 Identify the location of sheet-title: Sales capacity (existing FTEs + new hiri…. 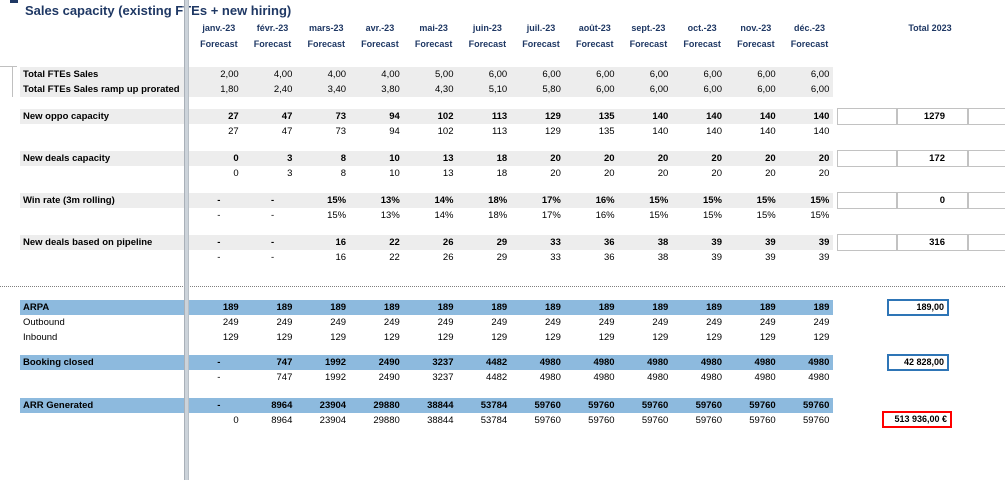
(158, 10).